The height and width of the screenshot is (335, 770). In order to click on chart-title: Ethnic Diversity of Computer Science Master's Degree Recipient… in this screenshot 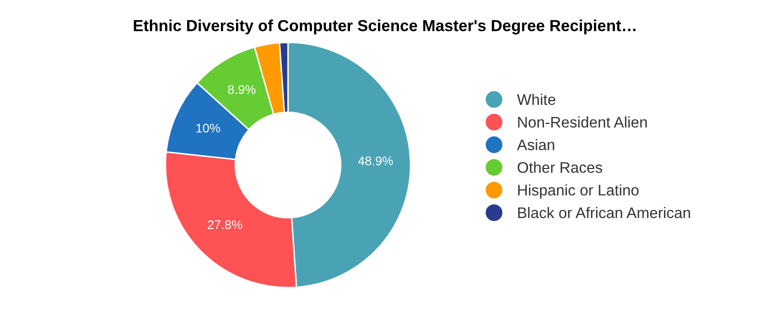, I will do `click(385, 27)`.